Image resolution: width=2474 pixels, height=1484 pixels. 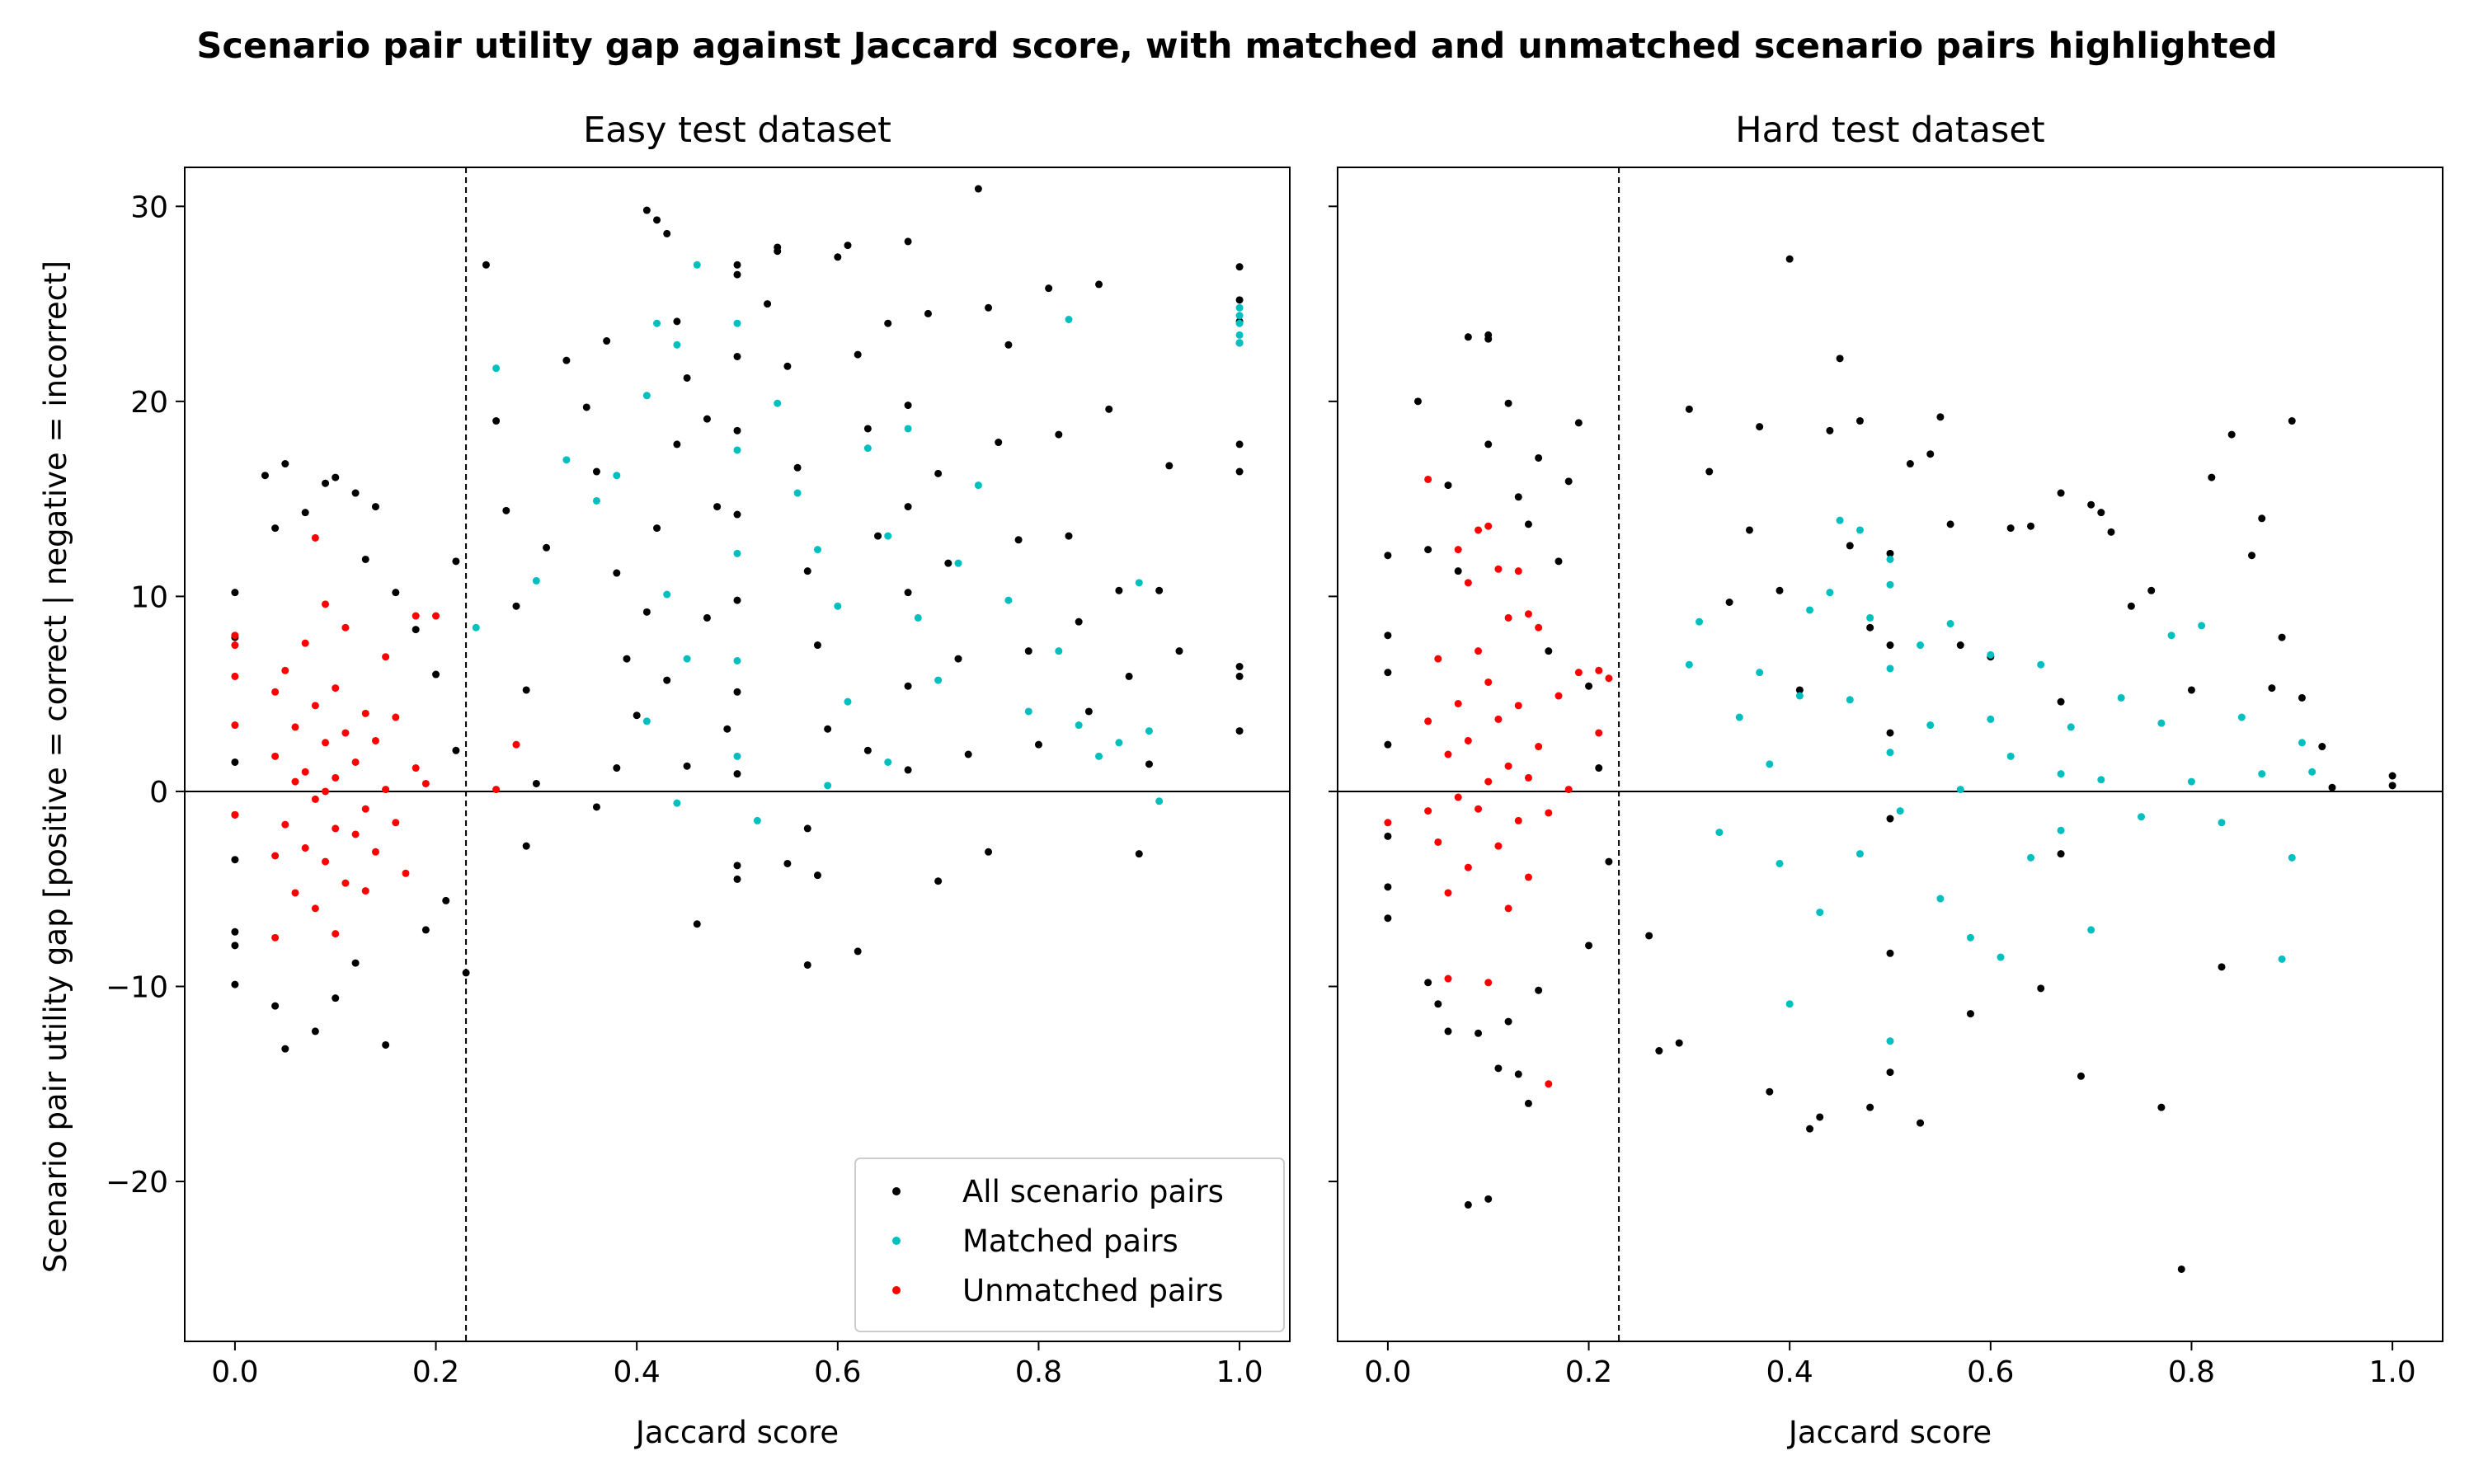 What do you see at coordinates (896, 1241) in the screenshot?
I see `legend-marker` at bounding box center [896, 1241].